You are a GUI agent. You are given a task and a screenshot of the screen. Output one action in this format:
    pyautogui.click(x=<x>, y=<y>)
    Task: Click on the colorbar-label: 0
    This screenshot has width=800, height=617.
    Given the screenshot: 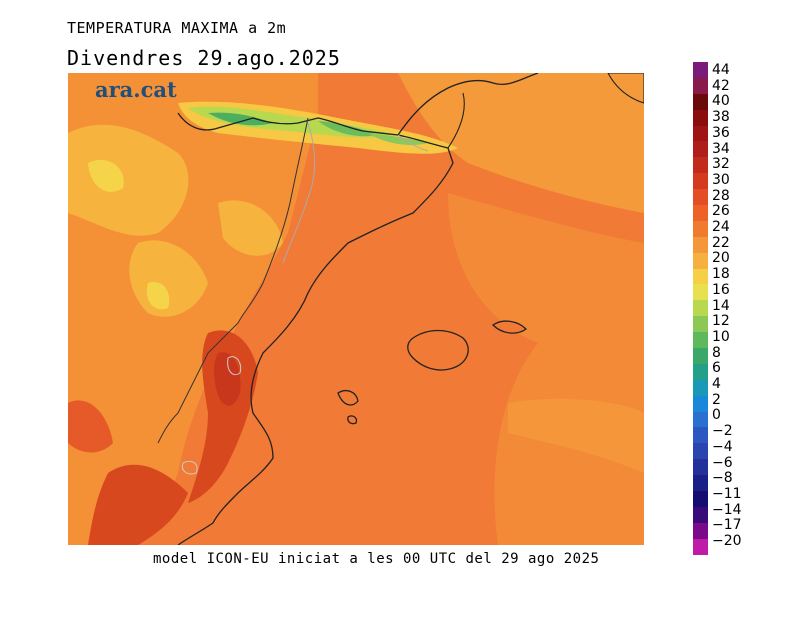 What is the action you would take?
    pyautogui.click(x=716, y=415)
    